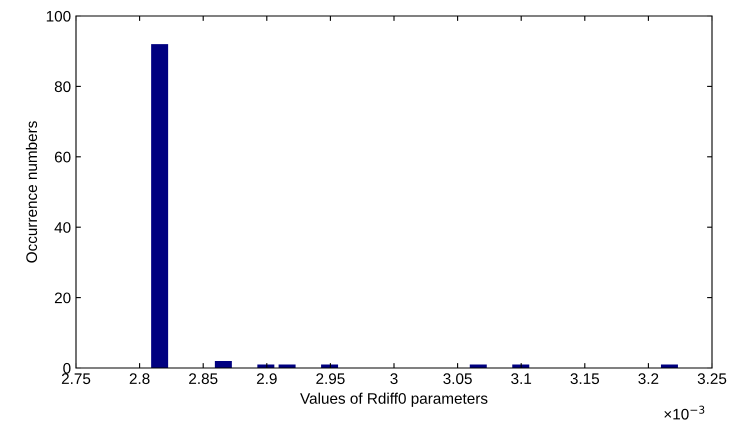 The image size is (732, 428). What do you see at coordinates (203, 378) in the screenshot?
I see `x-tick-label: 2.85` at bounding box center [203, 378].